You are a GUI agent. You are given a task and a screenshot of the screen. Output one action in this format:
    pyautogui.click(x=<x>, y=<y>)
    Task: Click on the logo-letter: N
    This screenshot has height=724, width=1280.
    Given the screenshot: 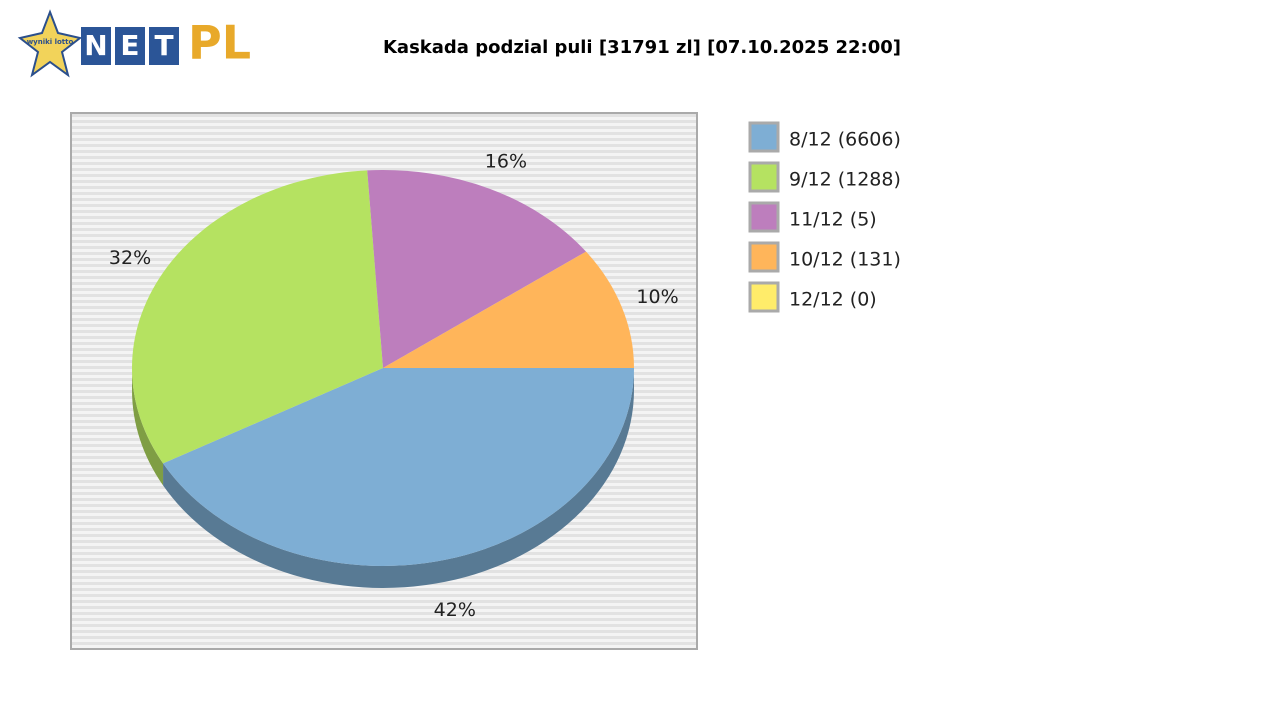 What is the action you would take?
    pyautogui.click(x=95, y=45)
    